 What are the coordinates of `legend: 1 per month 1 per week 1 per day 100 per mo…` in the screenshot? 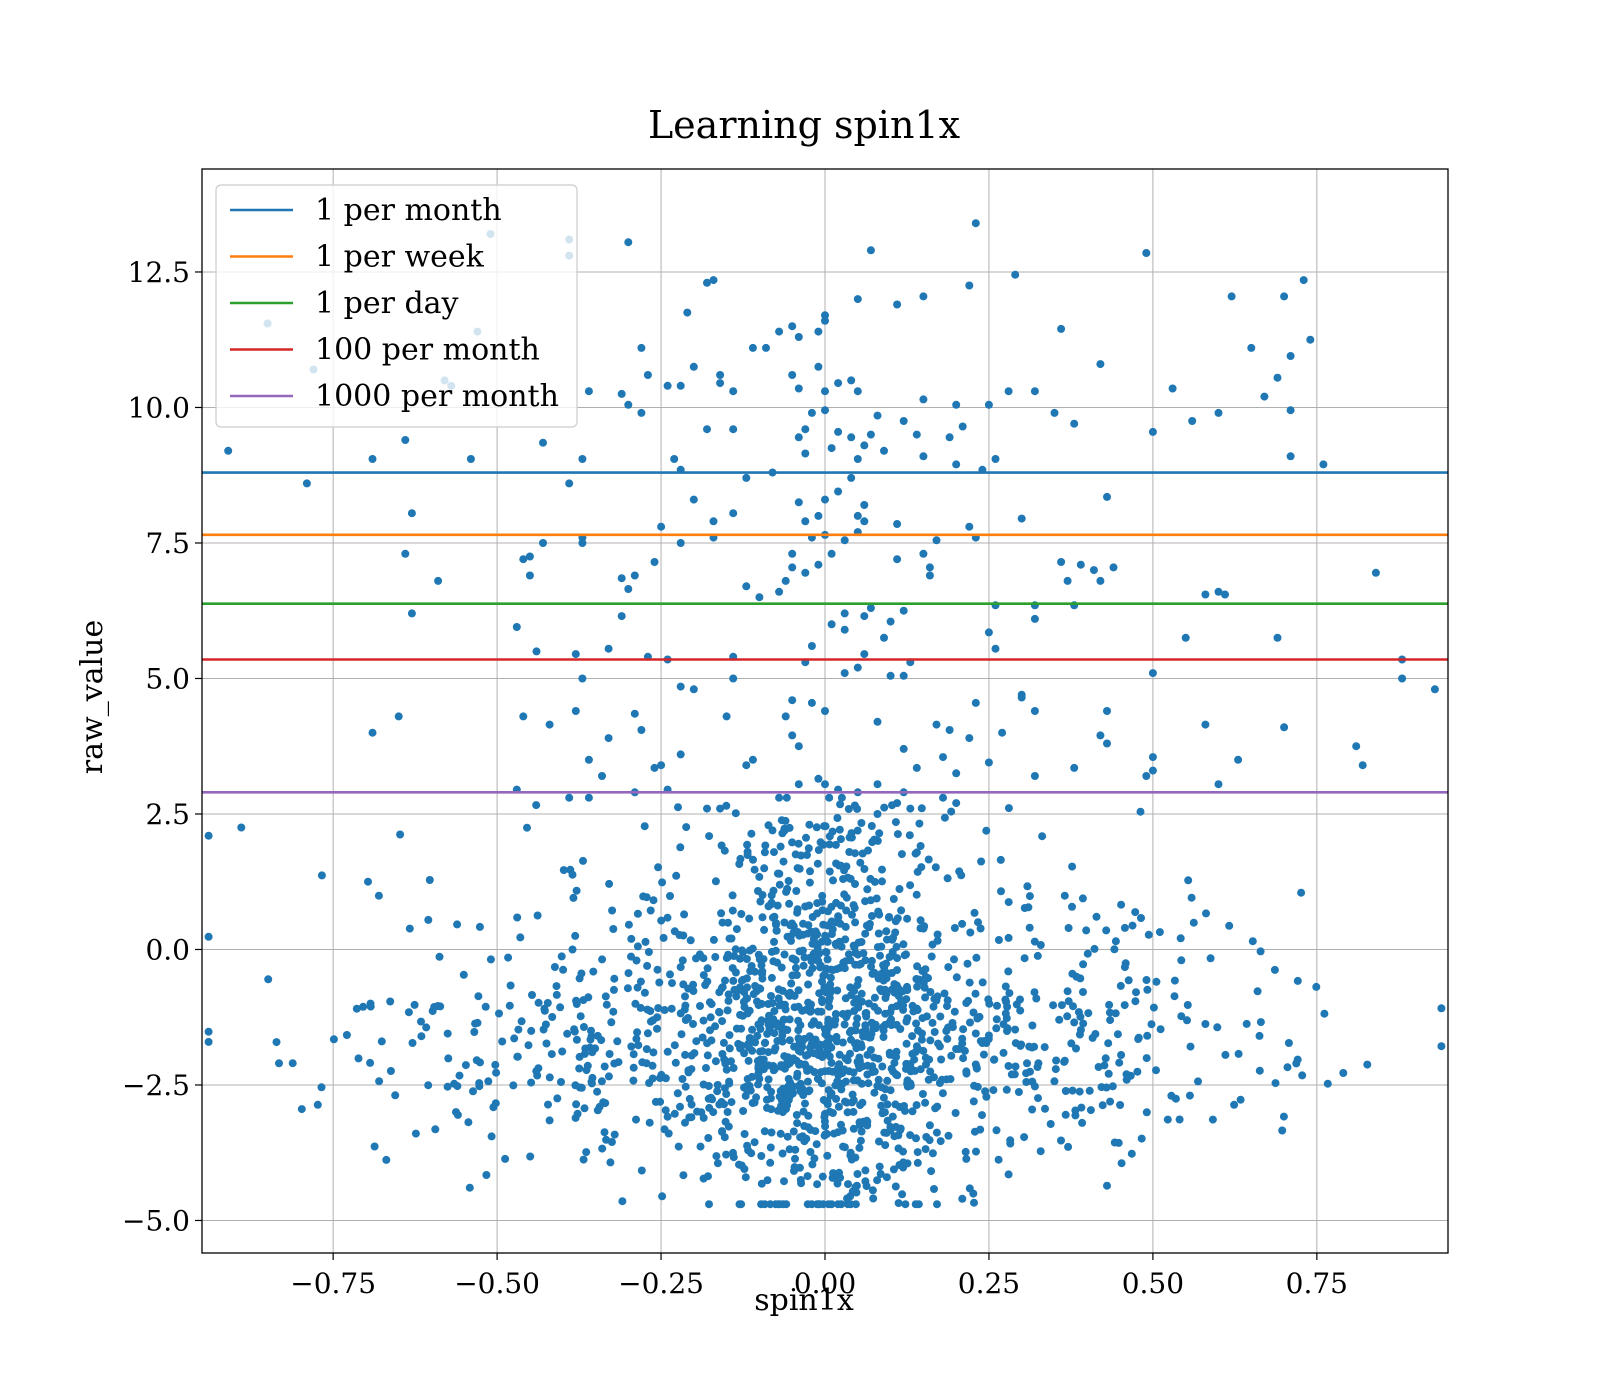 It's located at (396, 306).